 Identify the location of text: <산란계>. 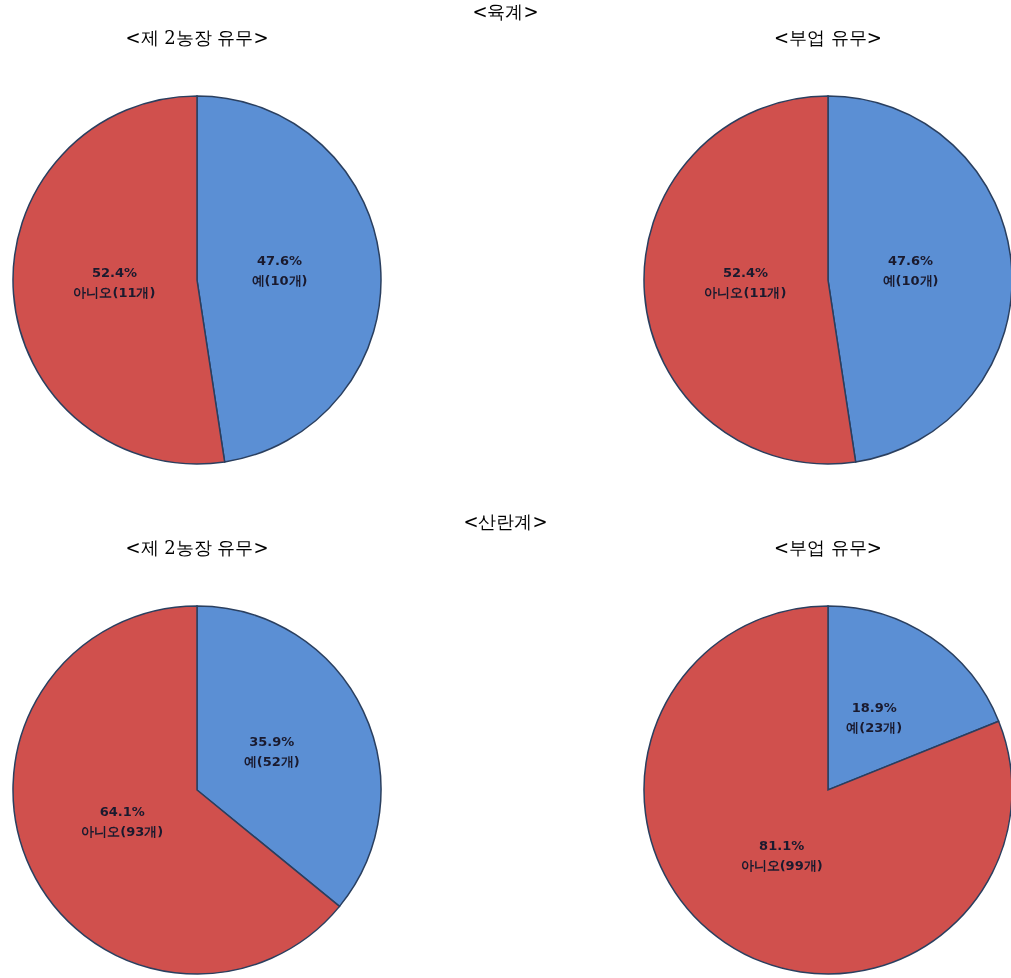
(505, 521).